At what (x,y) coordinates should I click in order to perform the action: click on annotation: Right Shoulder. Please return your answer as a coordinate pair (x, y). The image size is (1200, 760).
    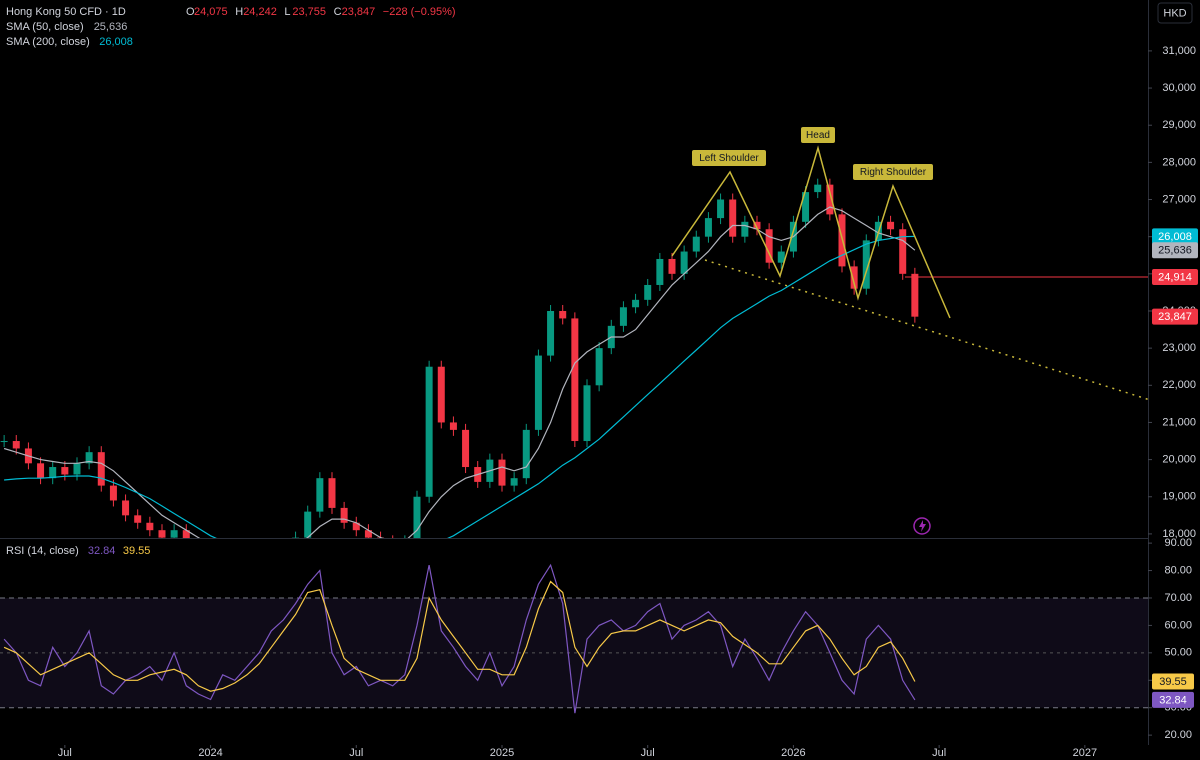
    Looking at the image, I should click on (893, 172).